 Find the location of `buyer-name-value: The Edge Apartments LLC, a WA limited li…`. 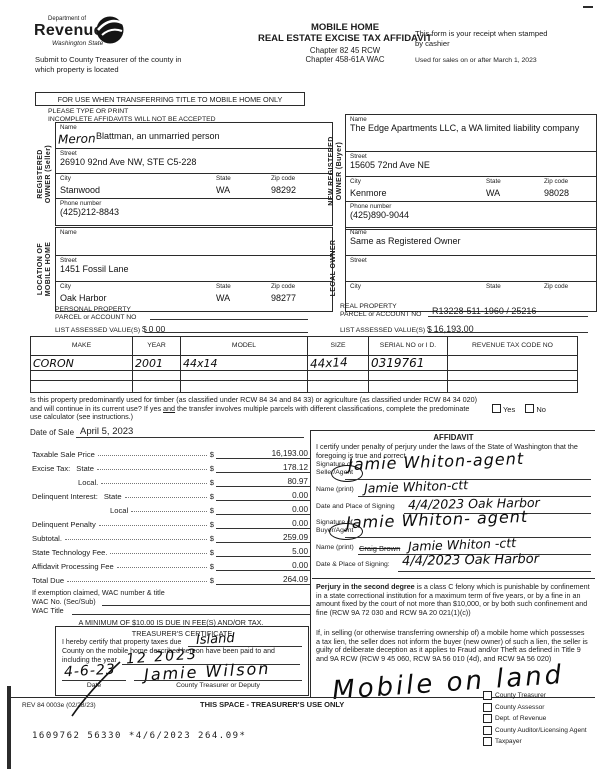

buyer-name-value: The Edge Apartments LLC, a WA limited li… is located at coordinates (465, 128).